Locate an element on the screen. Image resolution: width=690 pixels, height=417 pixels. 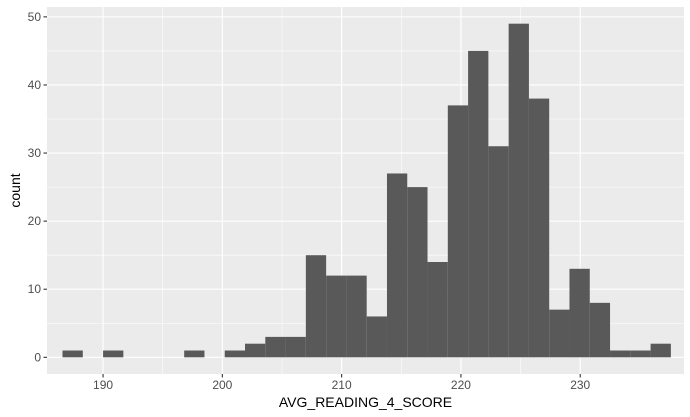
x-axis-ticks: 190 200 210 220 230 is located at coordinates (342, 383).